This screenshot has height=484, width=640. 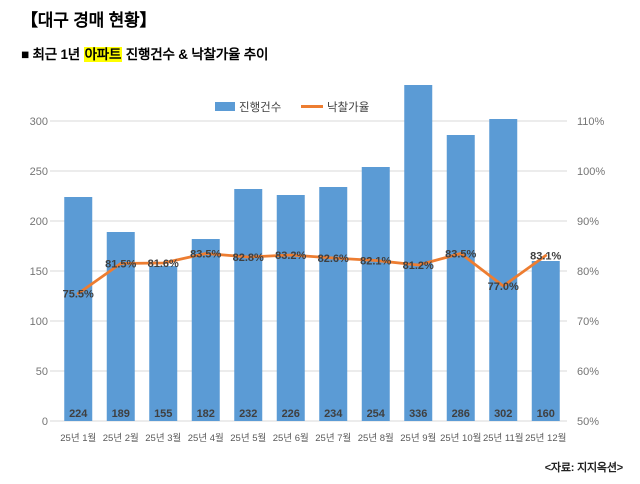 I want to click on y-axis-right-tick-label: 50%, so click(x=588, y=422).